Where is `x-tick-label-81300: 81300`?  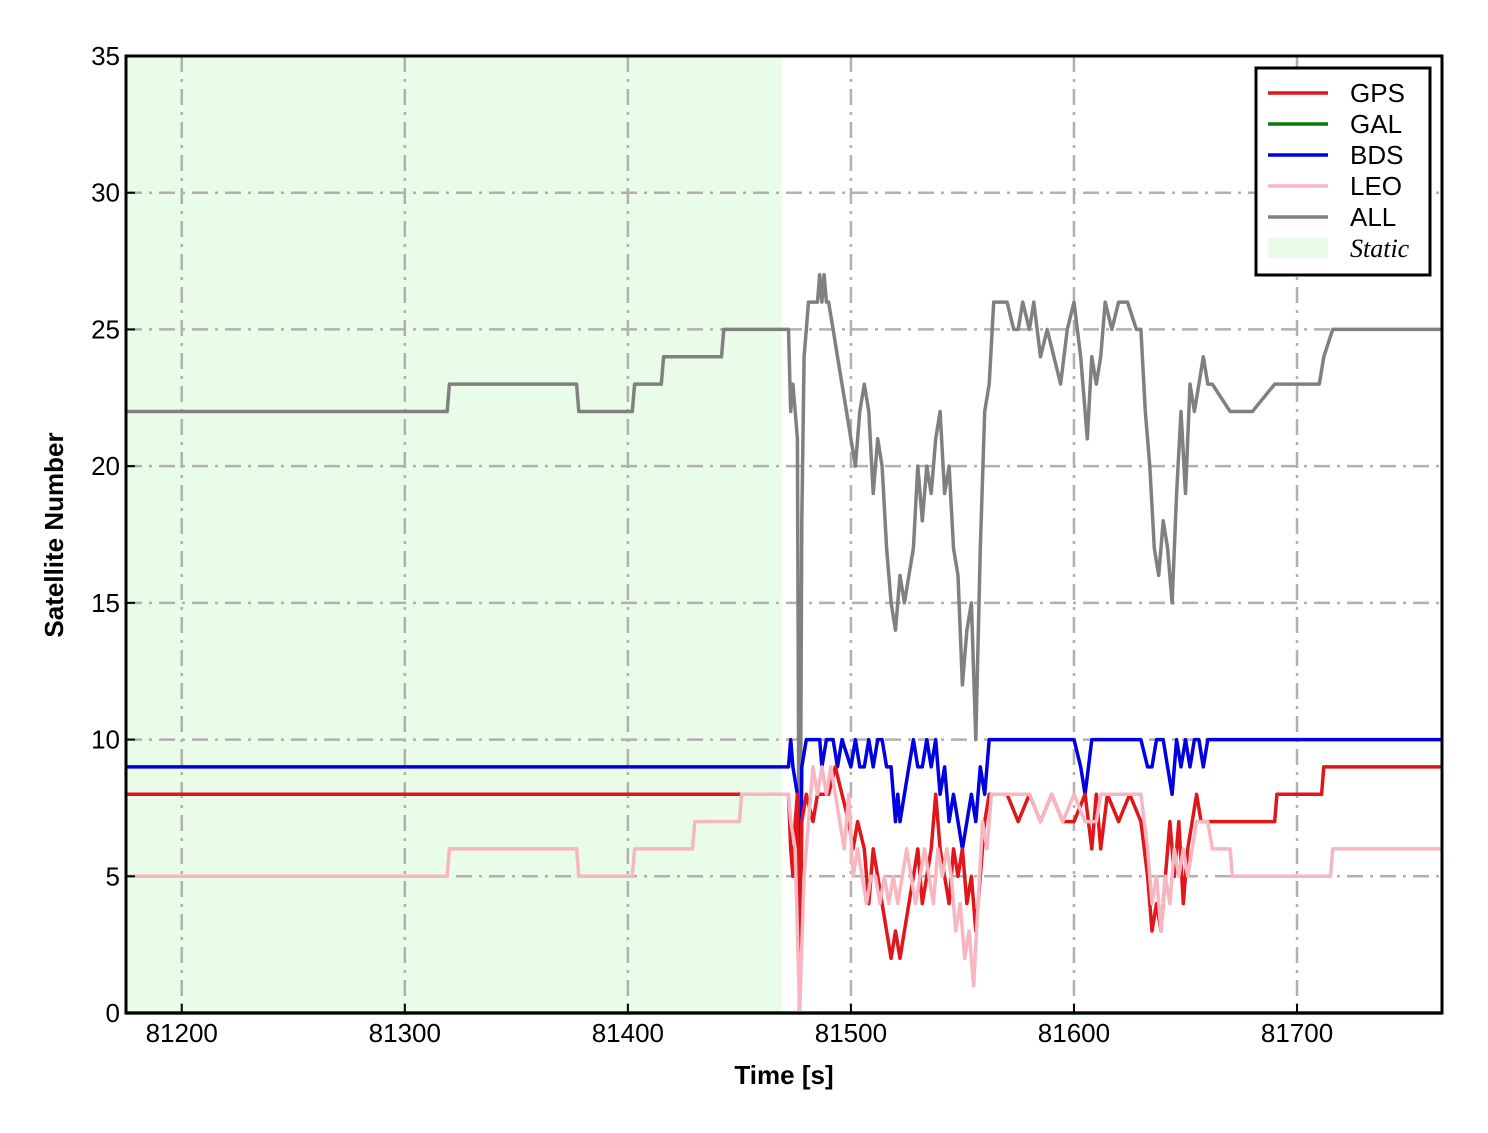 x-tick-label-81300: 81300 is located at coordinates (405, 1033).